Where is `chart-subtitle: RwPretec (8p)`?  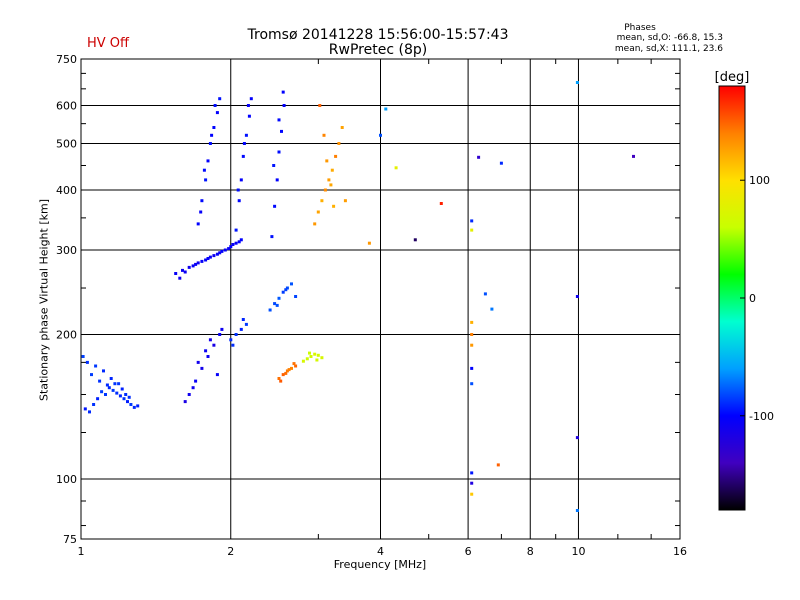
chart-subtitle: RwPretec (8p) is located at coordinates (378, 50).